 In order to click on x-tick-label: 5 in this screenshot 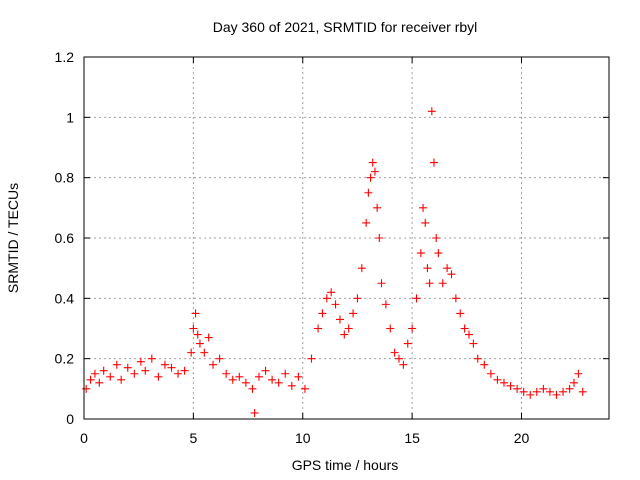, I will do `click(193, 438)`.